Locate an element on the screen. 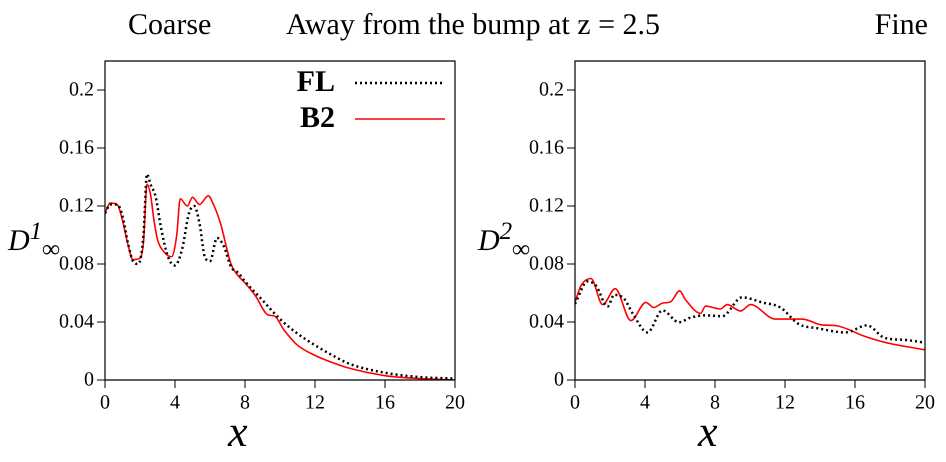 The width and height of the screenshot is (946, 462). legend-label: FL is located at coordinates (315, 81).